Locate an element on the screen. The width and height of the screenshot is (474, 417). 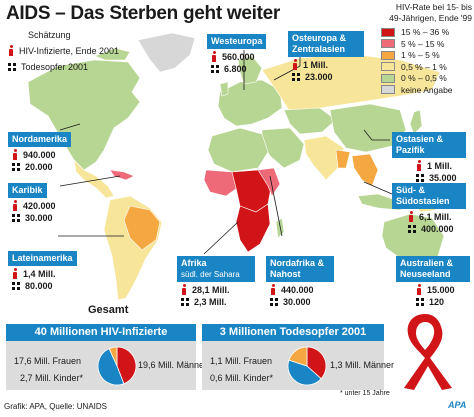
east-africa is located at coordinates (269, 182).